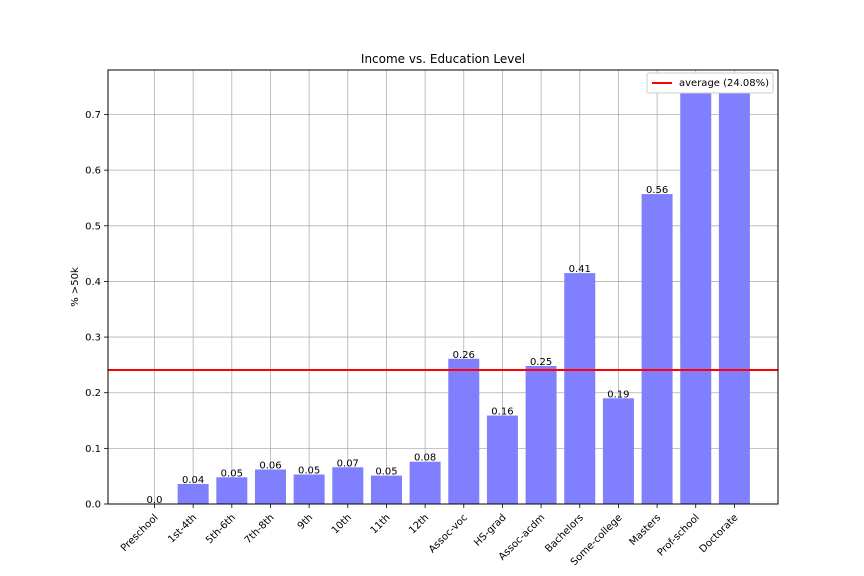 Image resolution: width=864 pixels, height=576 pixels. I want to click on data-label: 0.08, so click(425, 458).